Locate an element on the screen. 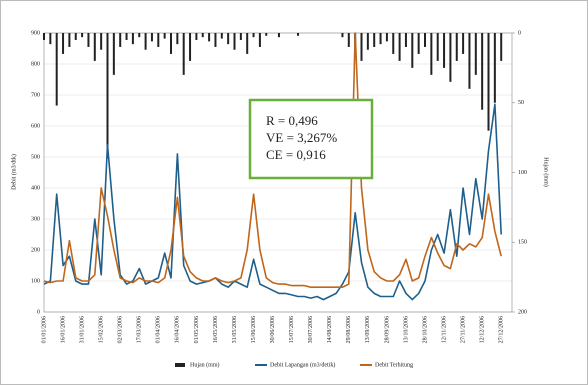 The image size is (588, 385). y-tick-label: 100 is located at coordinates (35, 281).